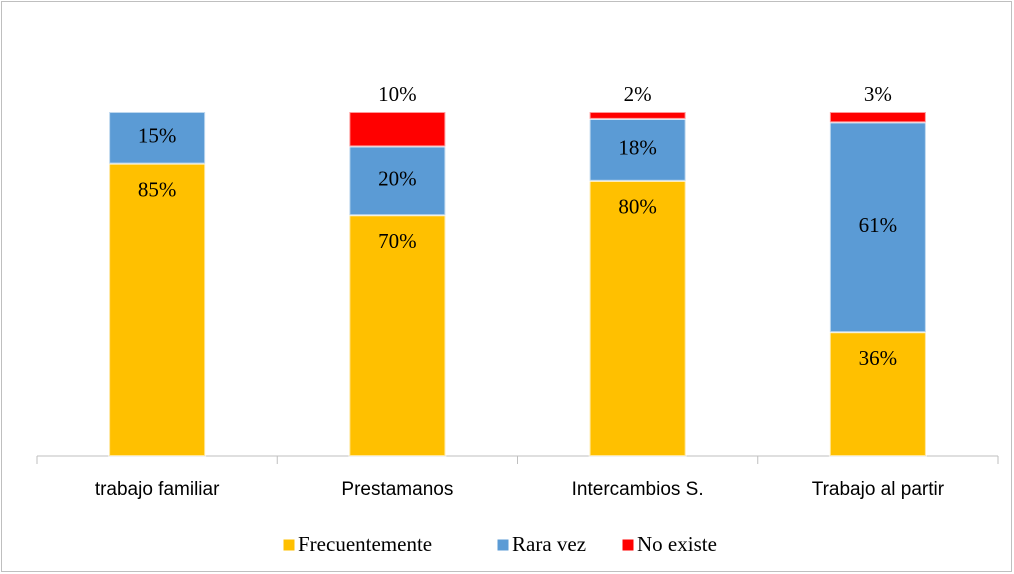  I want to click on data-label: 85%, so click(157, 189).